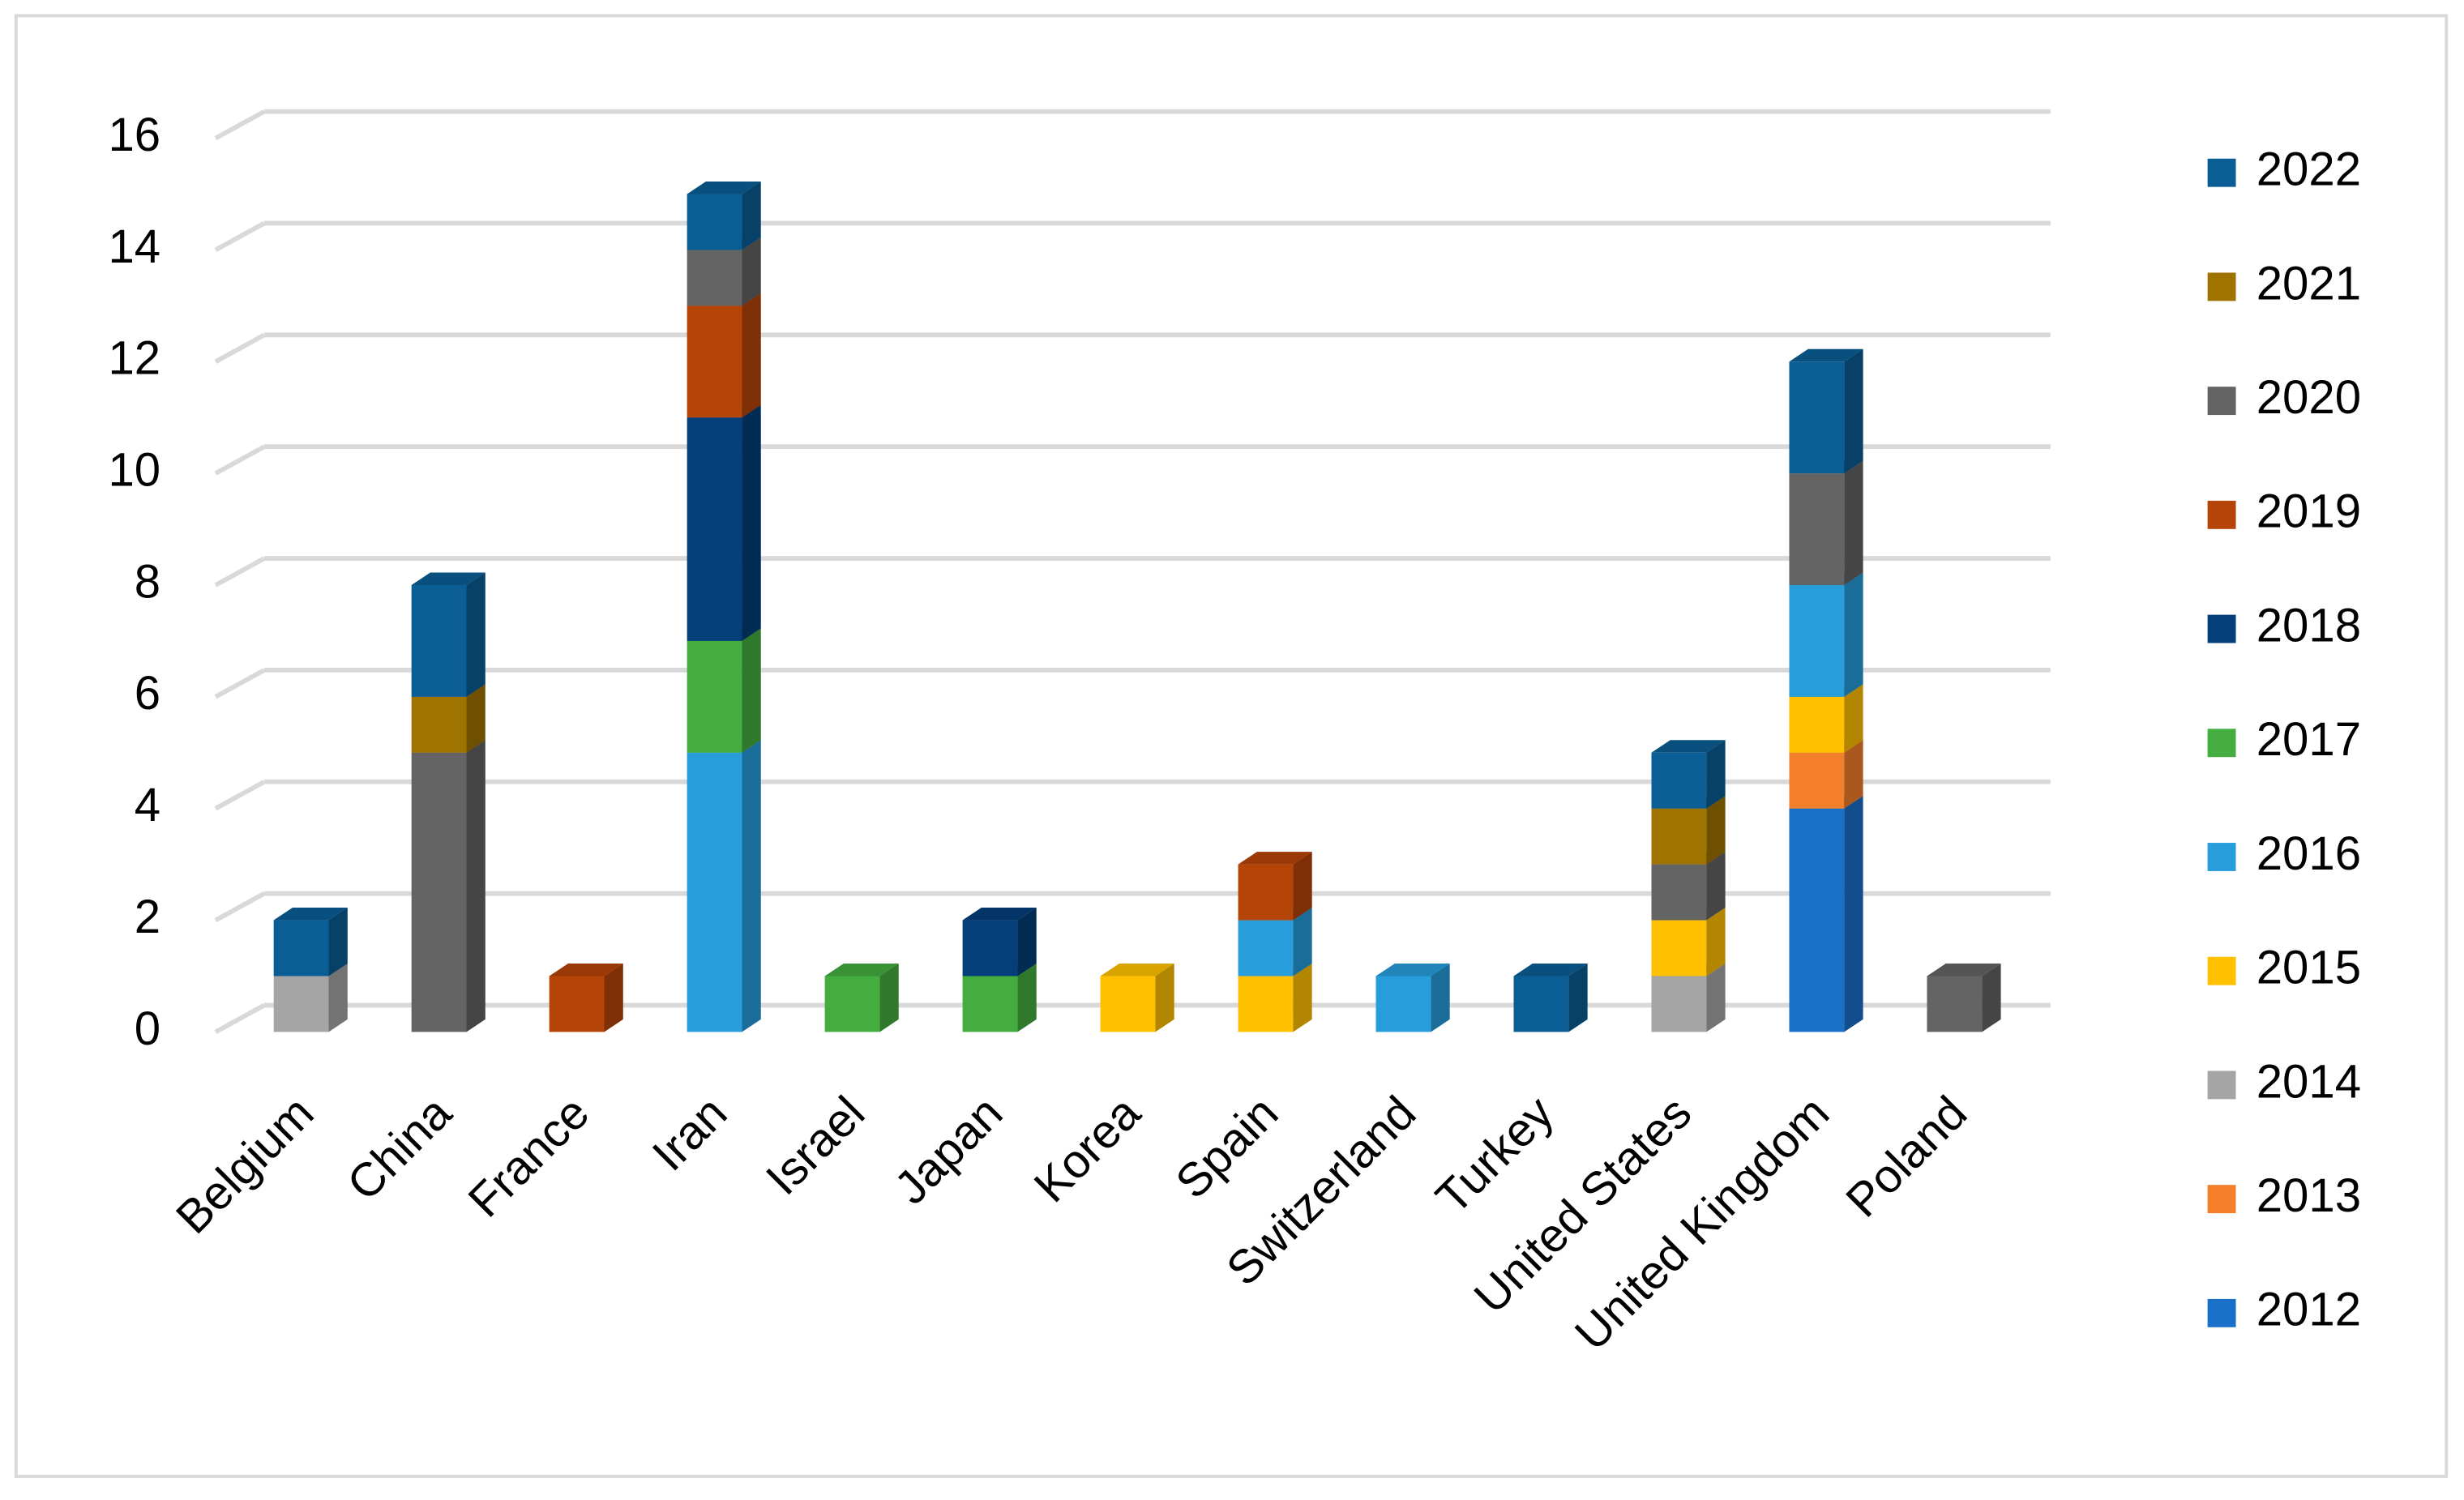 This screenshot has width=2464, height=1500. What do you see at coordinates (2309, 1310) in the screenshot?
I see `legend-label: 2012` at bounding box center [2309, 1310].